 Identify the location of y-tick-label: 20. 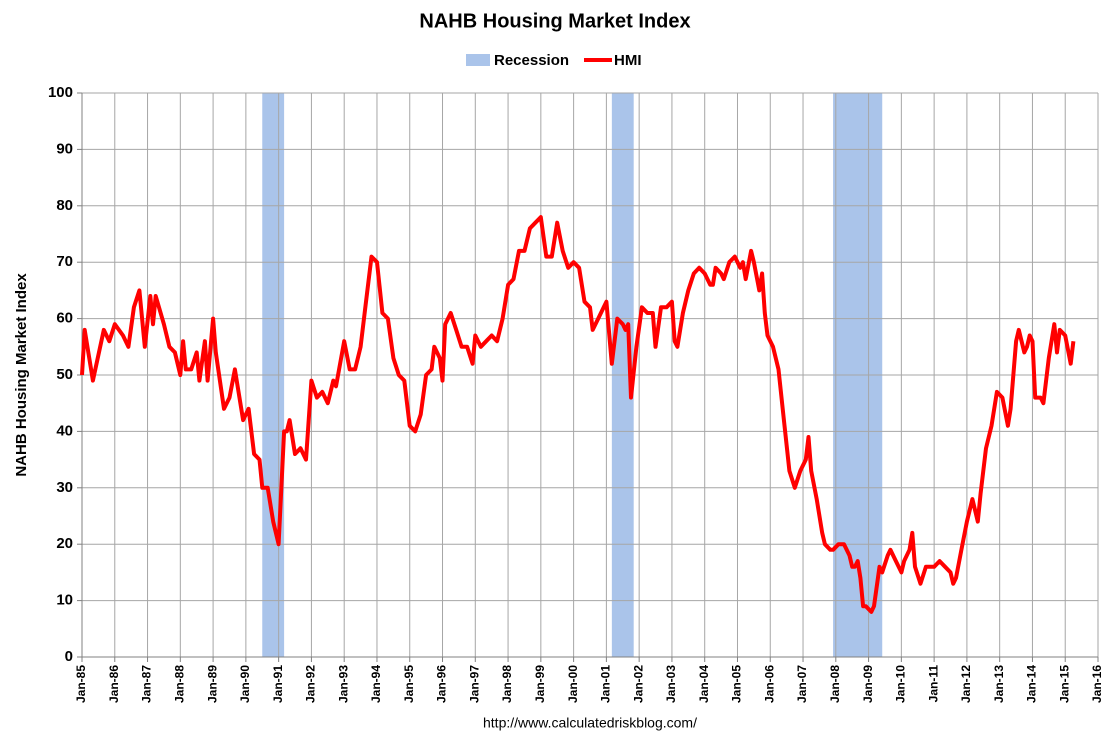
(64, 543).